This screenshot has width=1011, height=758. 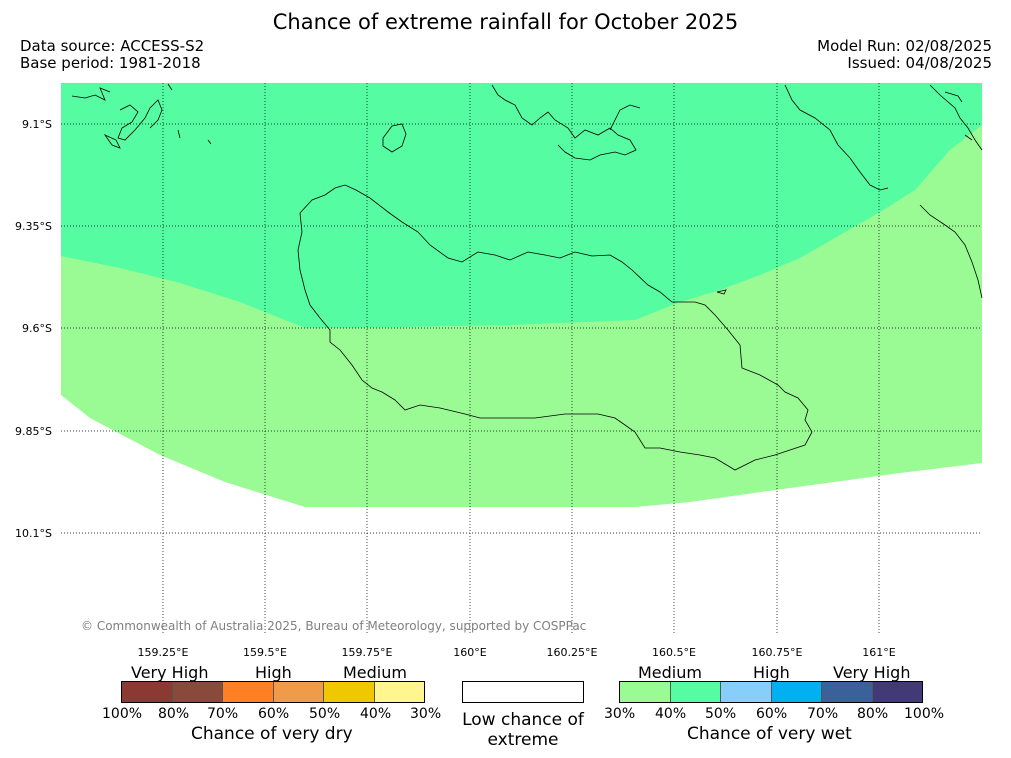 I want to click on wet-tick: 60%, so click(x=772, y=714).